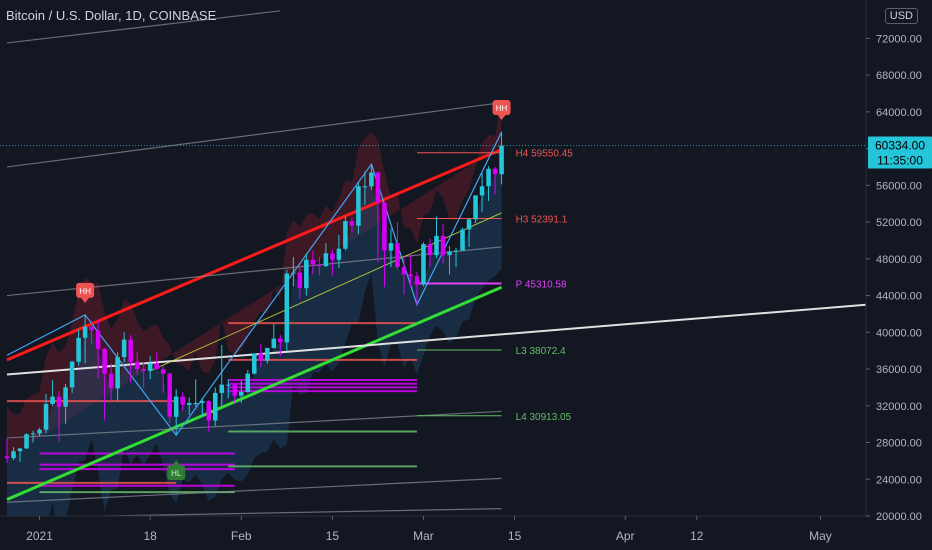 This screenshot has height=550, width=932. I want to click on y-tick-label: 20000.00, so click(899, 517).